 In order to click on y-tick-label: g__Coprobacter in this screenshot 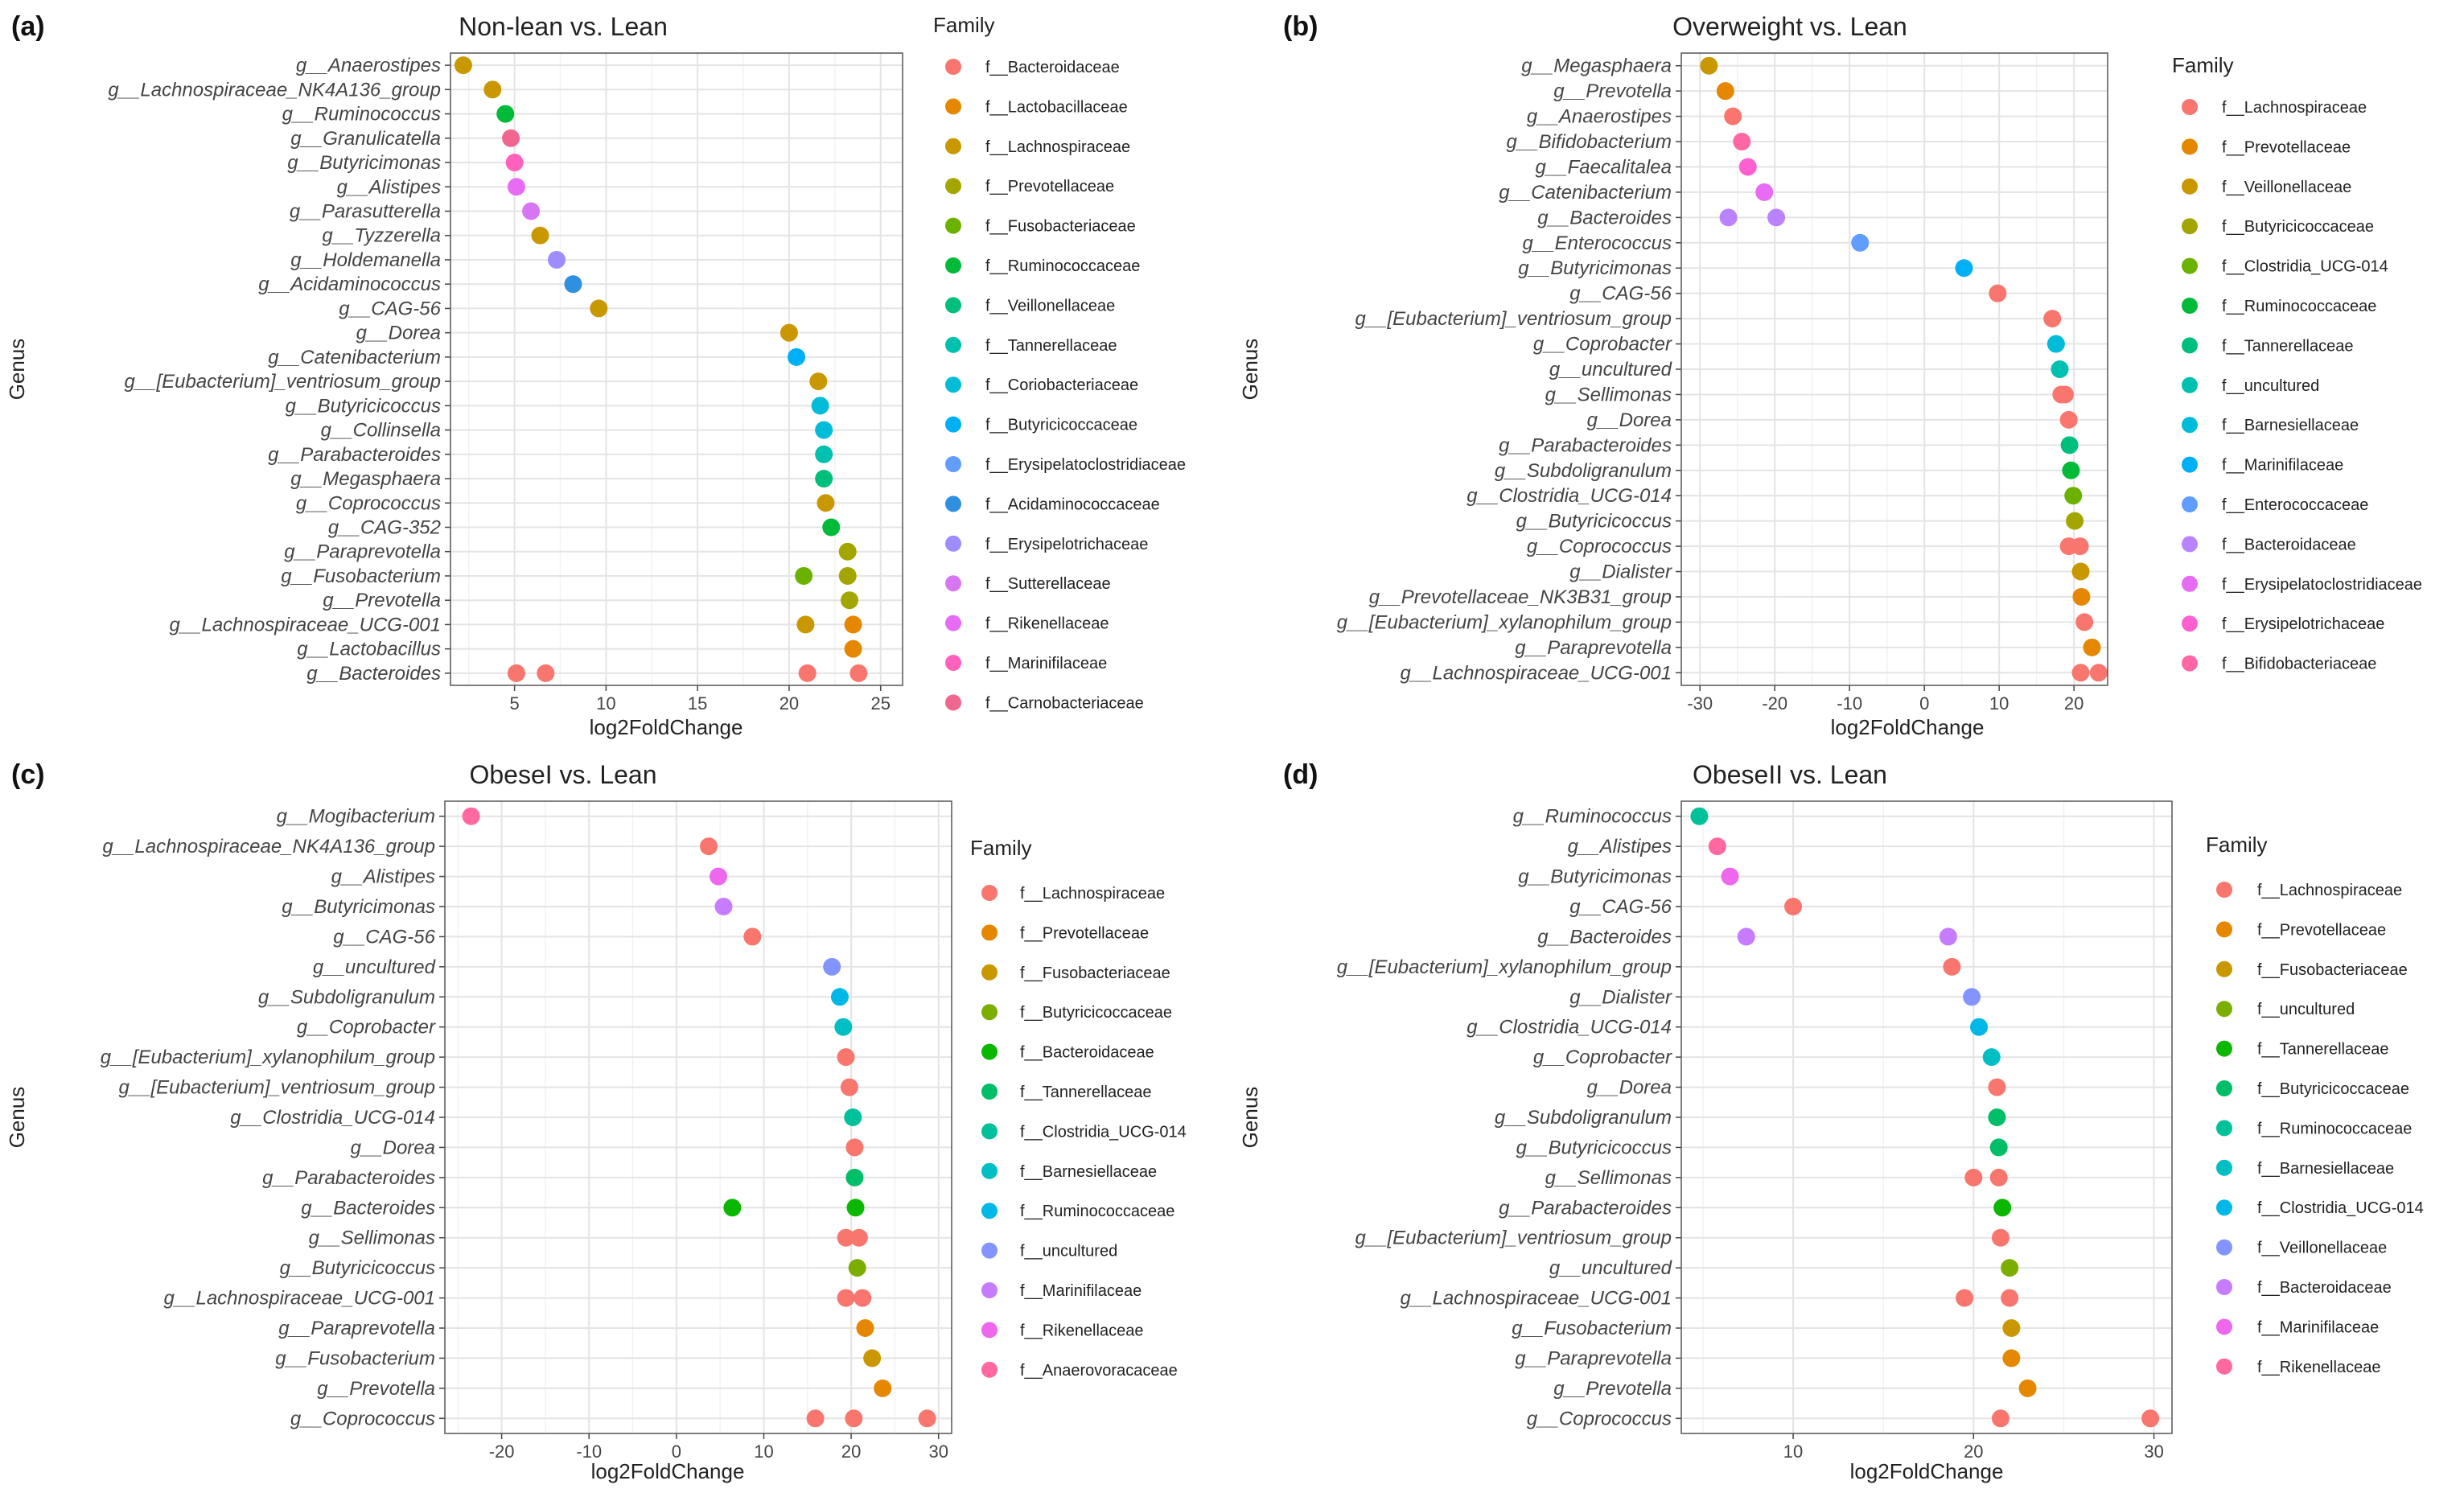, I will do `click(1602, 345)`.